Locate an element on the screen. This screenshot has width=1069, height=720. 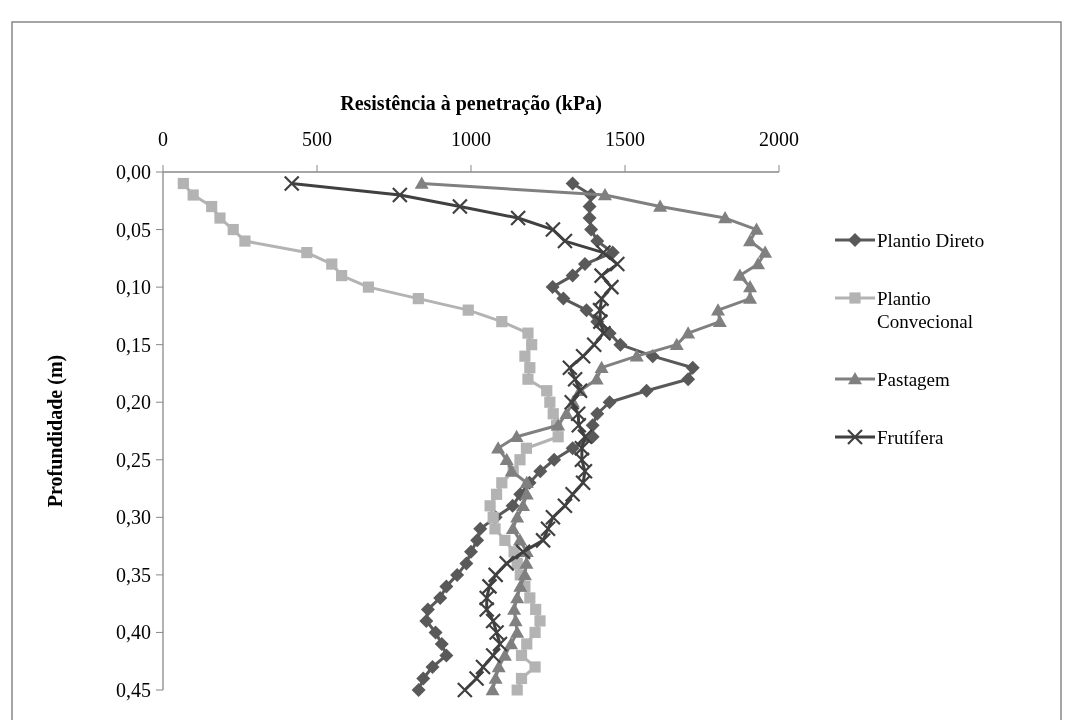
x-tick-label: 1500 is located at coordinates (625, 139).